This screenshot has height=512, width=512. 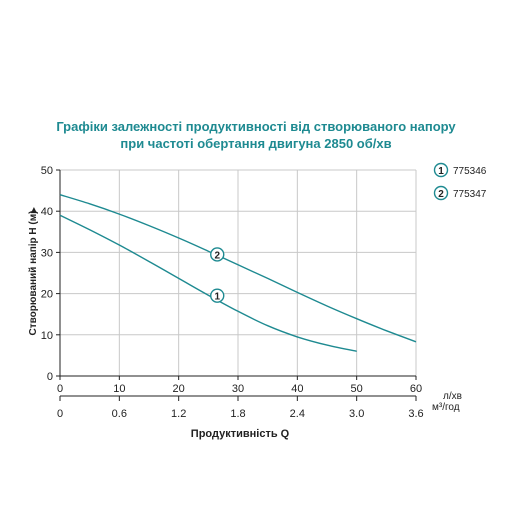 I want to click on legend-marker-label-1: 1, so click(x=441, y=171).